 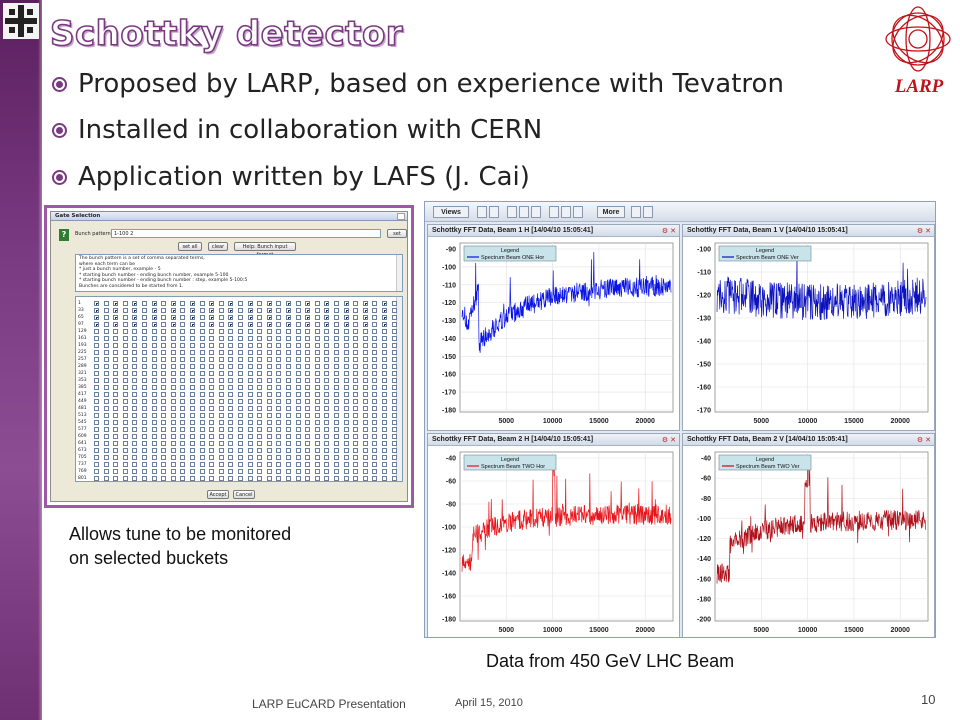 I want to click on layout-icon, so click(x=512, y=212).